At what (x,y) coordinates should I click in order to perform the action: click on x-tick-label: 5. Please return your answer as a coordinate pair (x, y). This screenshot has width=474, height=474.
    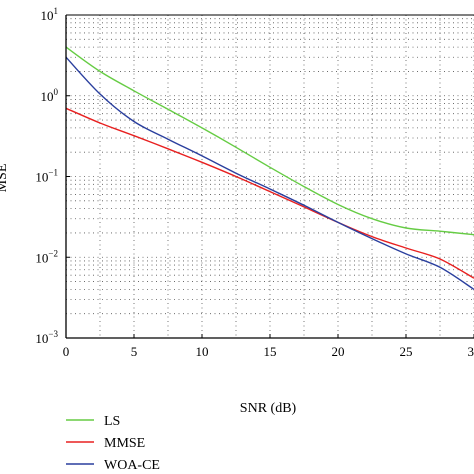
    Looking at the image, I should click on (134, 351).